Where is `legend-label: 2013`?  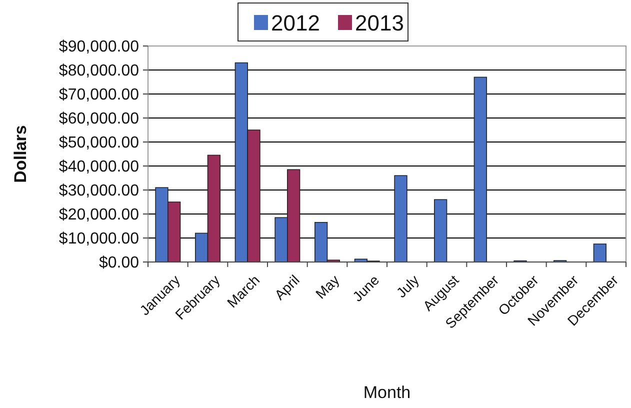 legend-label: 2013 is located at coordinates (379, 23).